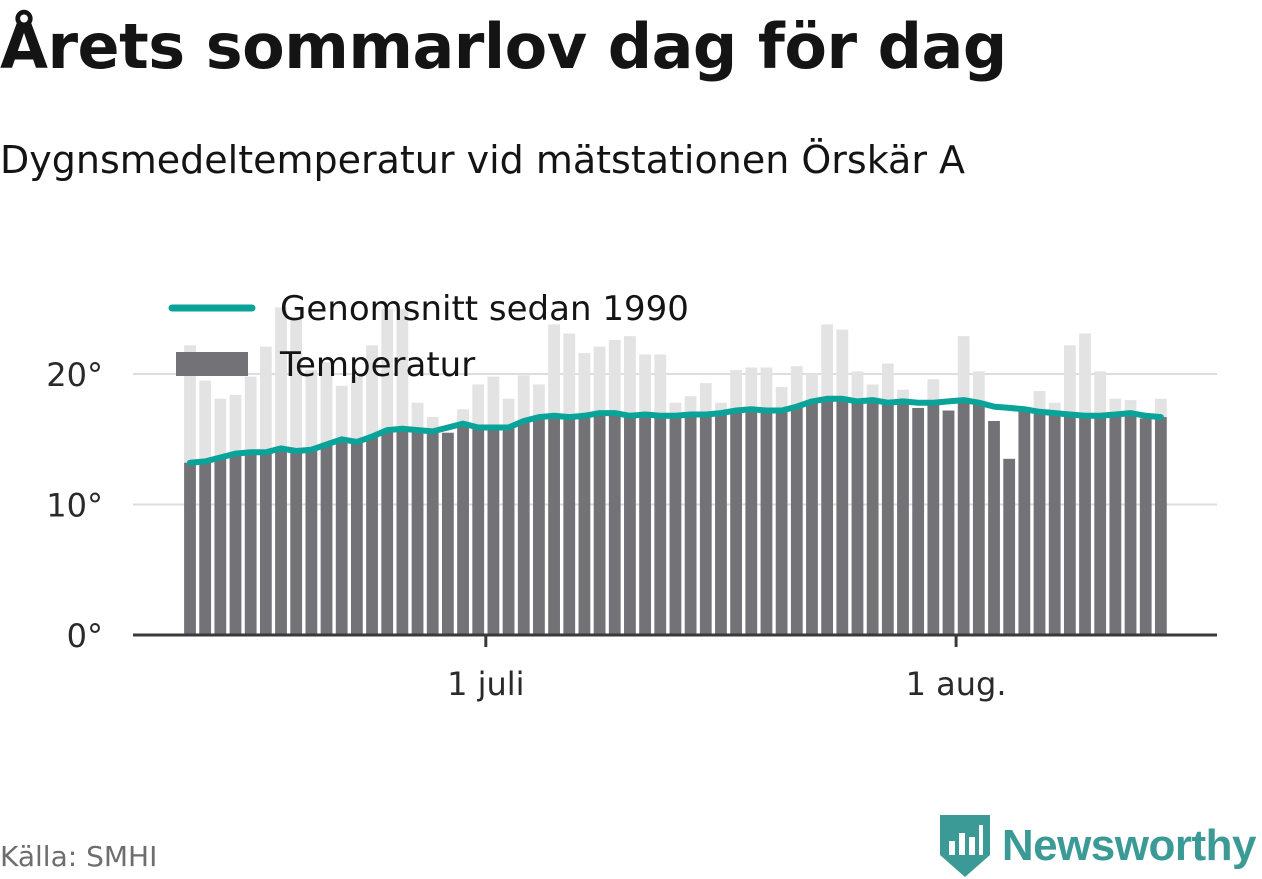 This screenshot has width=1262, height=879. I want to click on average-line-layer, so click(675, 430).